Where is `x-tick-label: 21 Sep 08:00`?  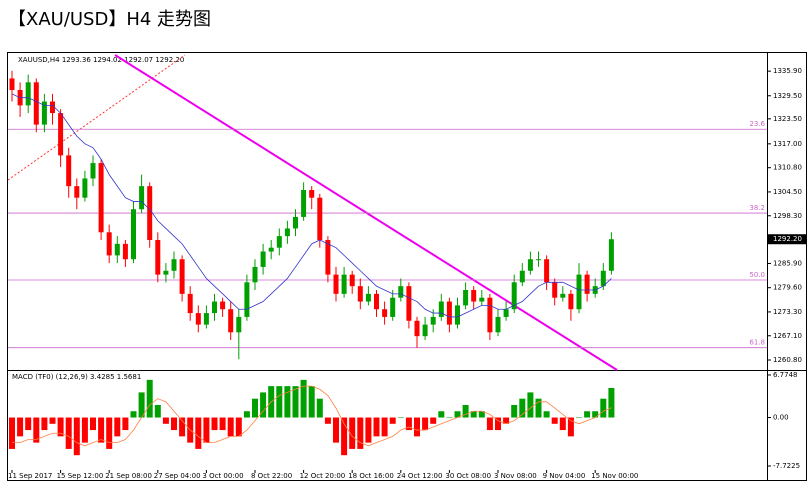
x-tick-label: 21 Sep 08:00 is located at coordinates (128, 476).